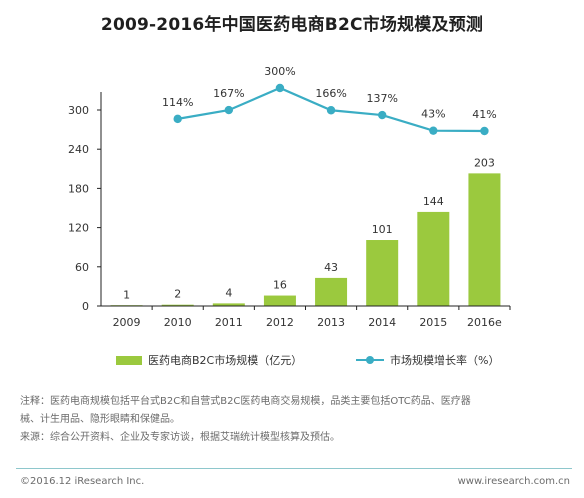  Describe the element at coordinates (180, 437) in the screenshot. I see `source-line: 来源：综合公开资料、企业及专家访谈，根据艾瑞统计模型核算及预估。` at that location.